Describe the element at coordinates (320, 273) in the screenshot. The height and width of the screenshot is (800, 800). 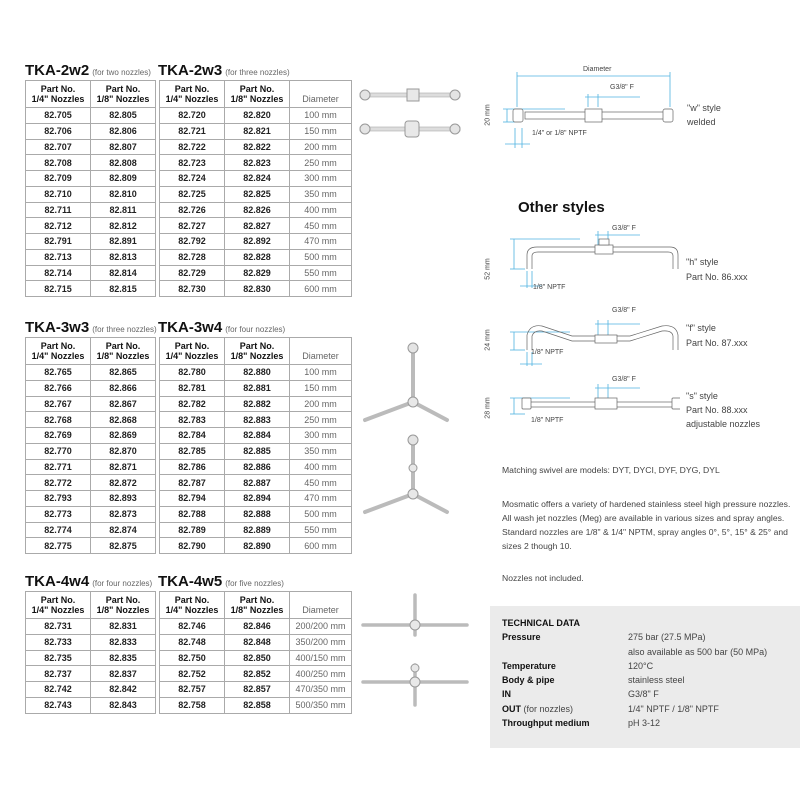
I see `diameter-cell: 550 mm` at that location.